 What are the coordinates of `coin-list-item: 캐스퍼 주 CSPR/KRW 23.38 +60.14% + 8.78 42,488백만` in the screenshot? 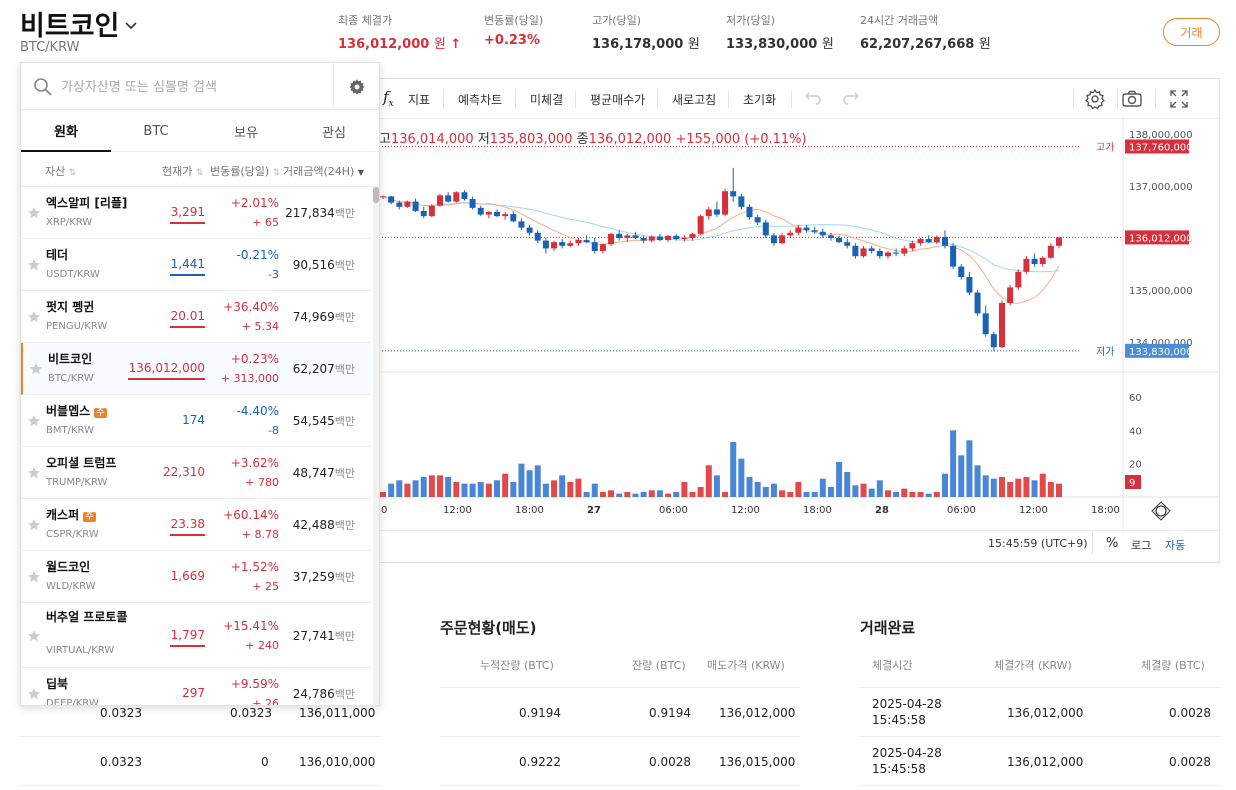 It's located at (196, 525).